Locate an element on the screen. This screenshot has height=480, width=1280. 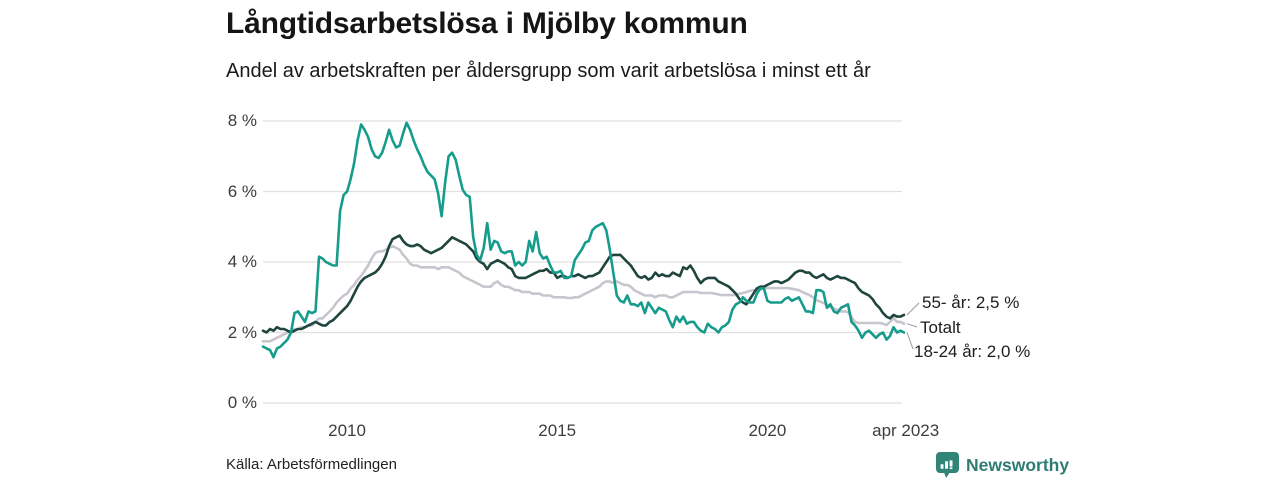
newsworthy-map-pin-barchart-icon is located at coordinates (947, 465).